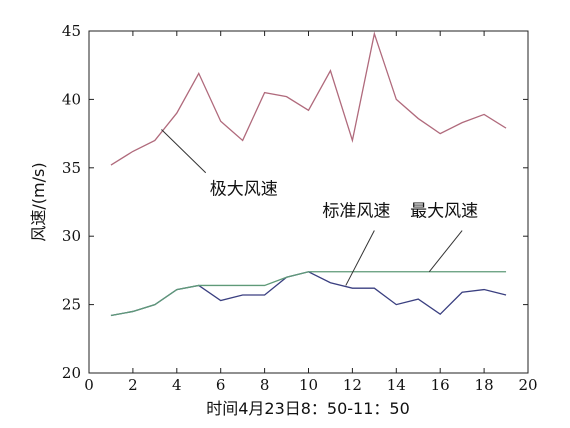 This screenshot has height=428, width=570. Describe the element at coordinates (244, 190) in the screenshot. I see `annotation-label-1: 极大风速` at that location.